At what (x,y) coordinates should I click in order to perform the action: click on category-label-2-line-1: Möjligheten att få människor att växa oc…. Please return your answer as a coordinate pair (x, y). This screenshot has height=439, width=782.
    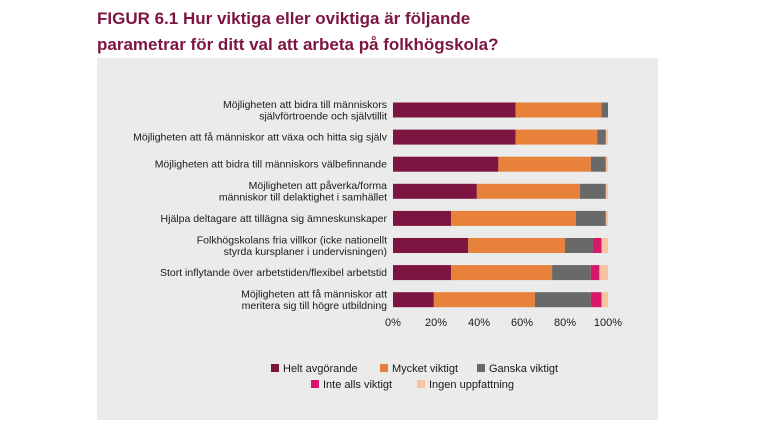
    Looking at the image, I should click on (260, 138).